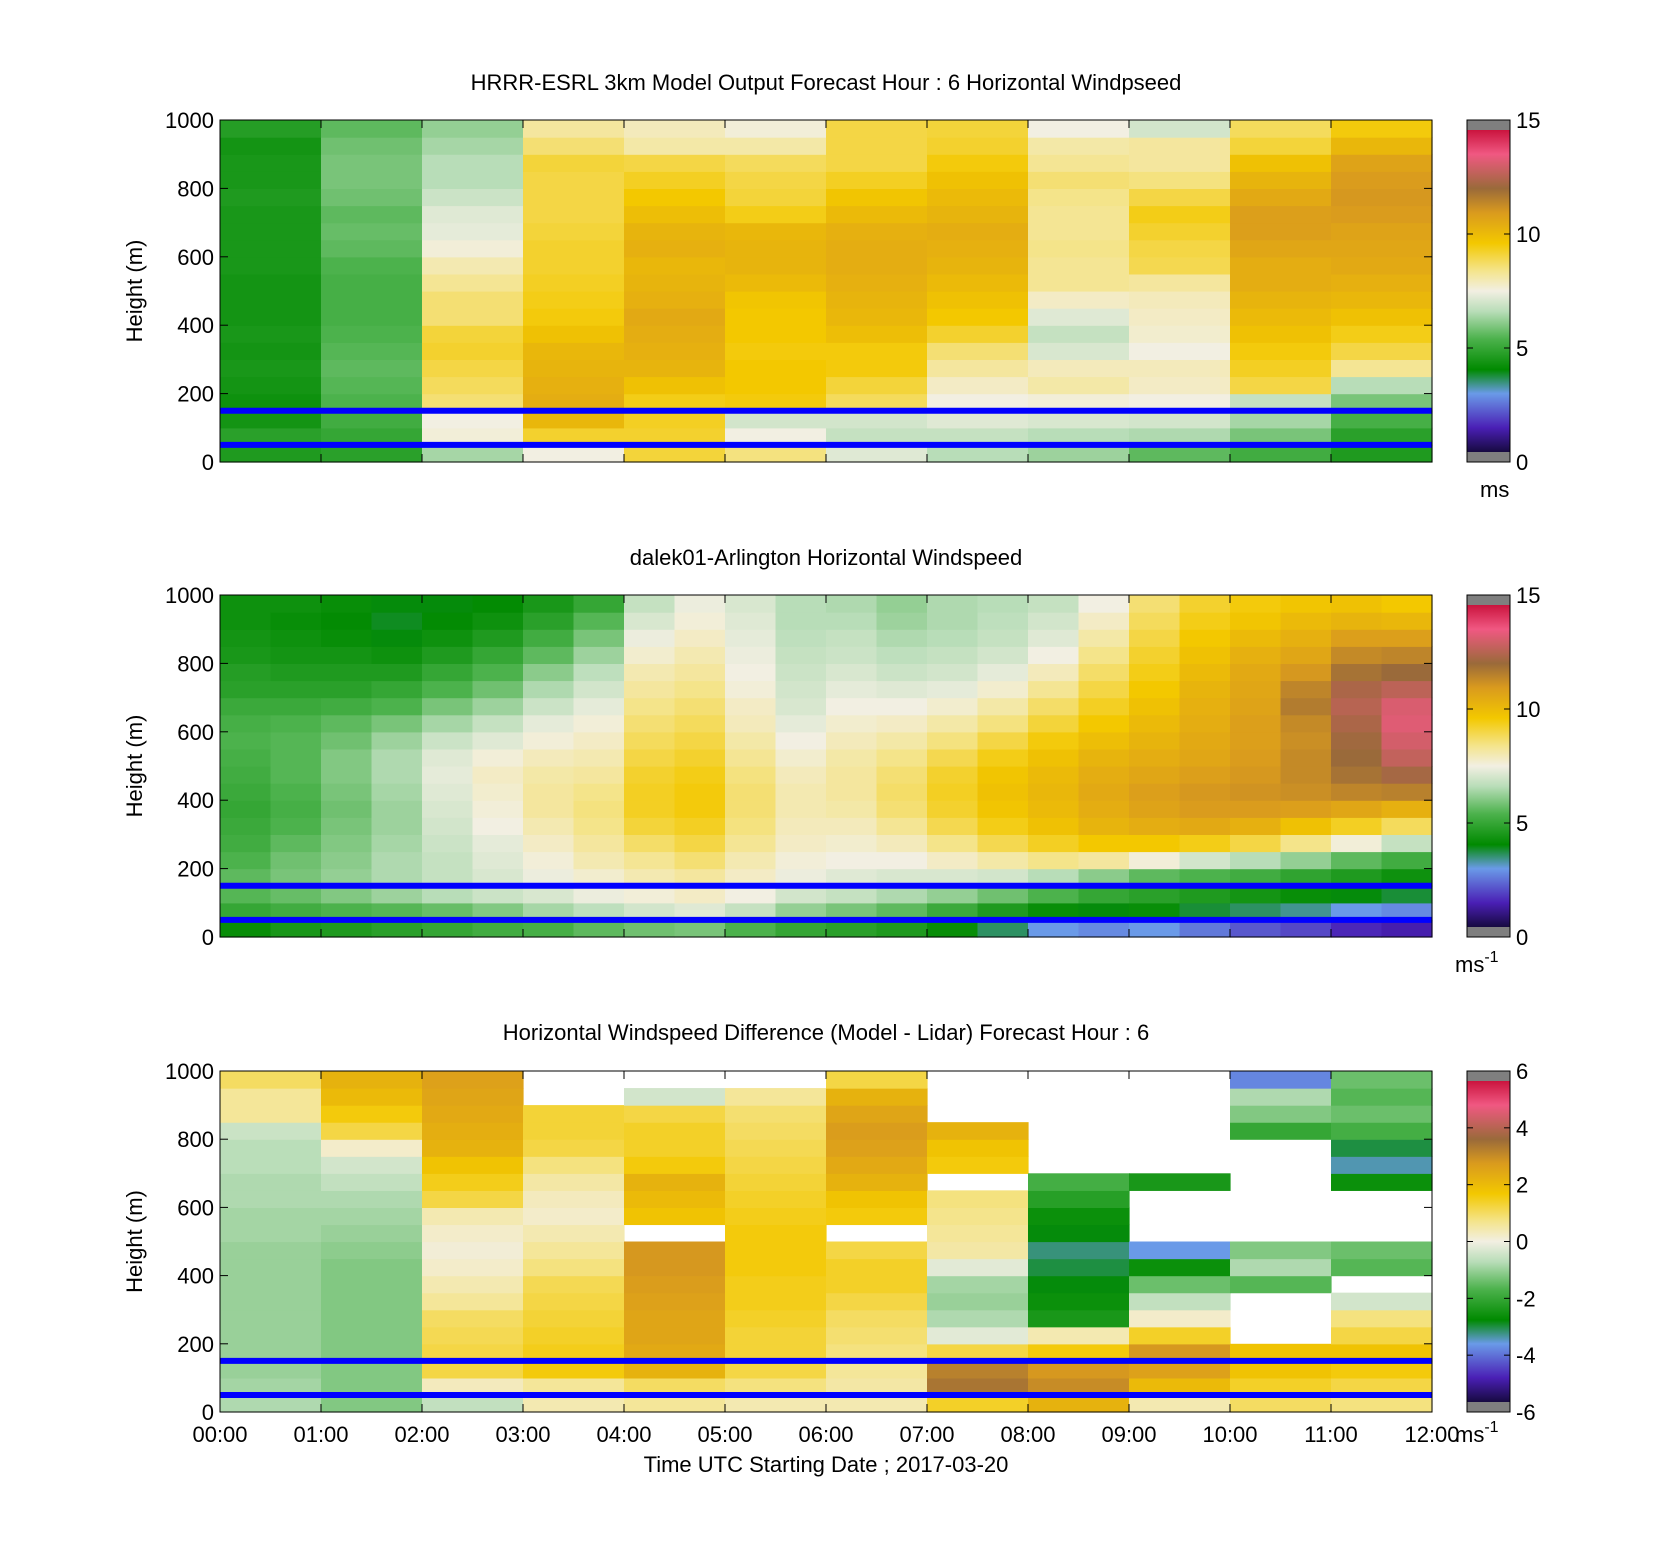 The width and height of the screenshot is (1680, 1561). I want to click on y-tick-label: 1000, so click(189, 1071).